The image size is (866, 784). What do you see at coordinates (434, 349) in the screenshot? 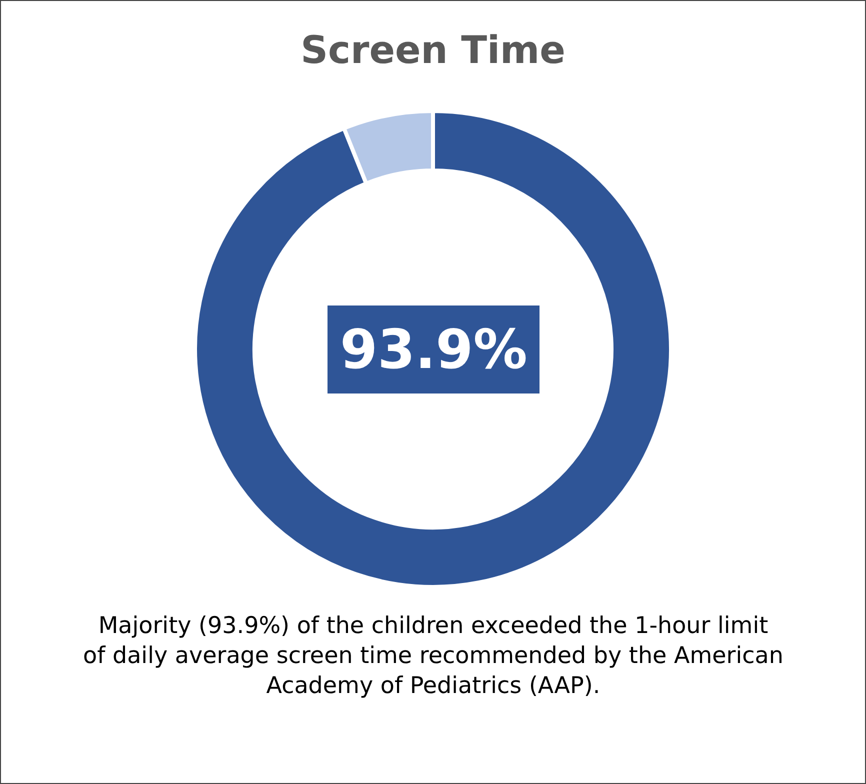
I see `data-label: 93.9%` at bounding box center [434, 349].